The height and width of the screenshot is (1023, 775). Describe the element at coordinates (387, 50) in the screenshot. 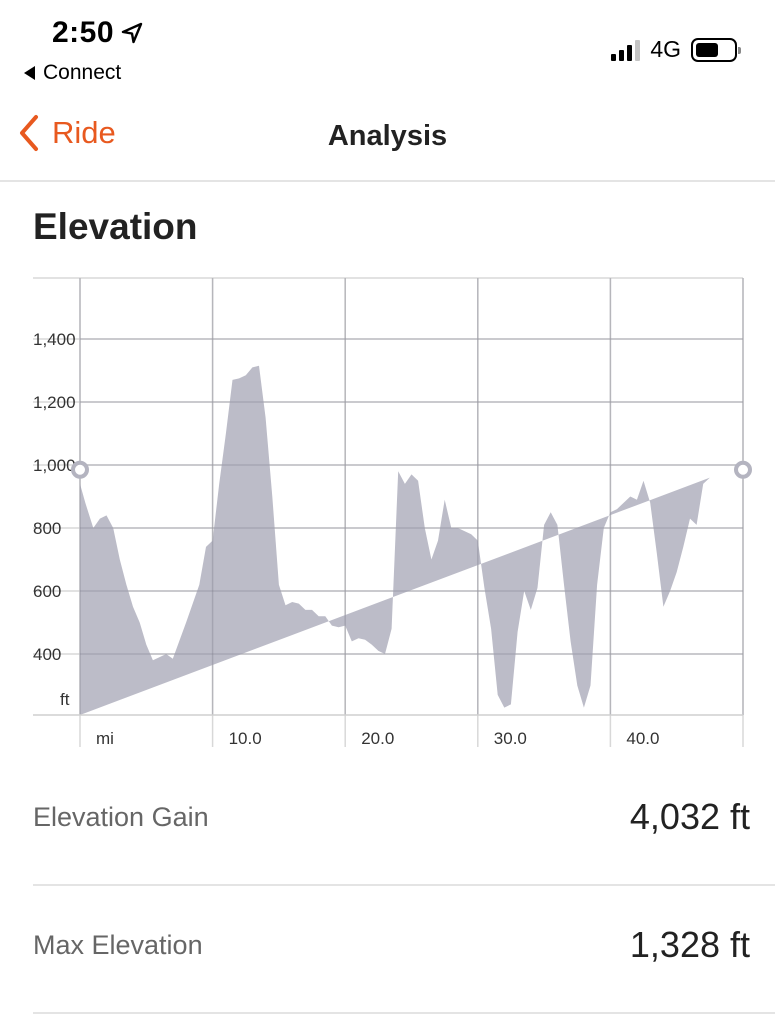

I see `status-bar: 2:50 Connect 4G` at that location.